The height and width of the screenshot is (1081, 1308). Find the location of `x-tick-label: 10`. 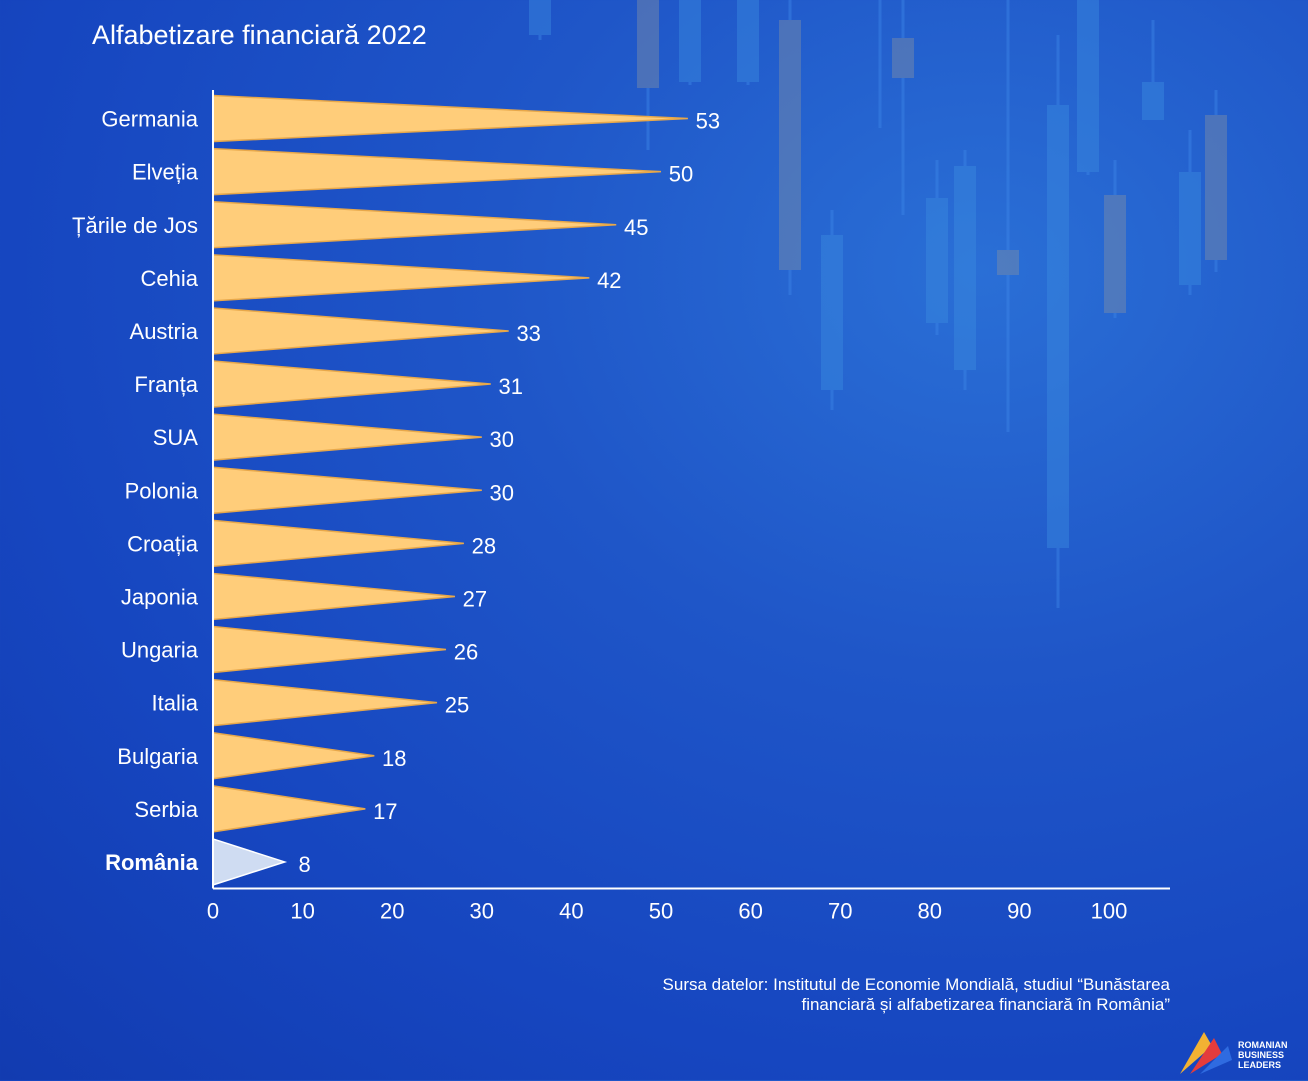

x-tick-label: 10 is located at coordinates (302, 911).